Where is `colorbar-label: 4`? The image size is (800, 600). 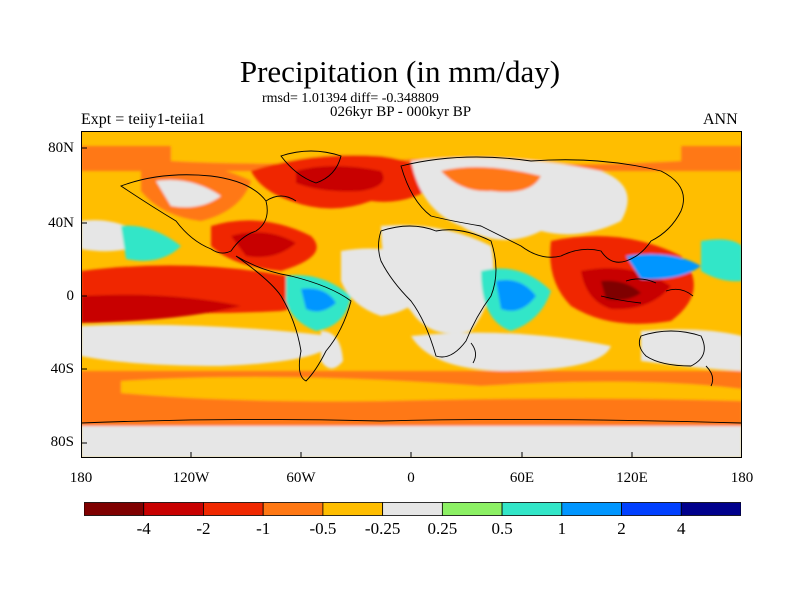
colorbar-label: 4 is located at coordinates (681, 528).